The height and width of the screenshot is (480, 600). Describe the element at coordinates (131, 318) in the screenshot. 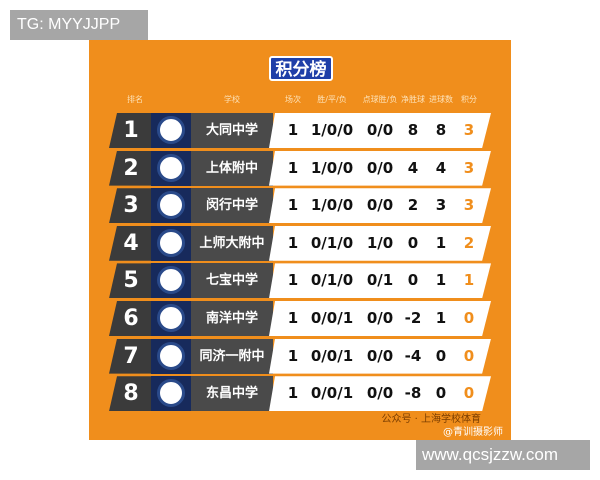

I see `rank: 6` at that location.